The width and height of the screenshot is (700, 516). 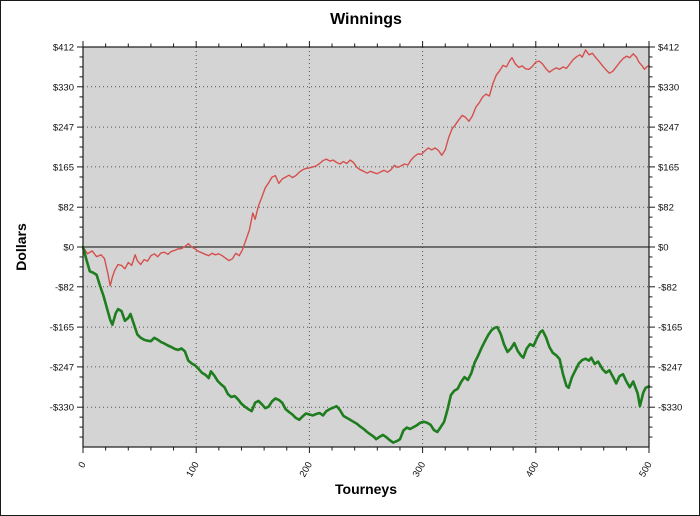 What do you see at coordinates (366, 19) in the screenshot?
I see `chart-title: Winnings` at bounding box center [366, 19].